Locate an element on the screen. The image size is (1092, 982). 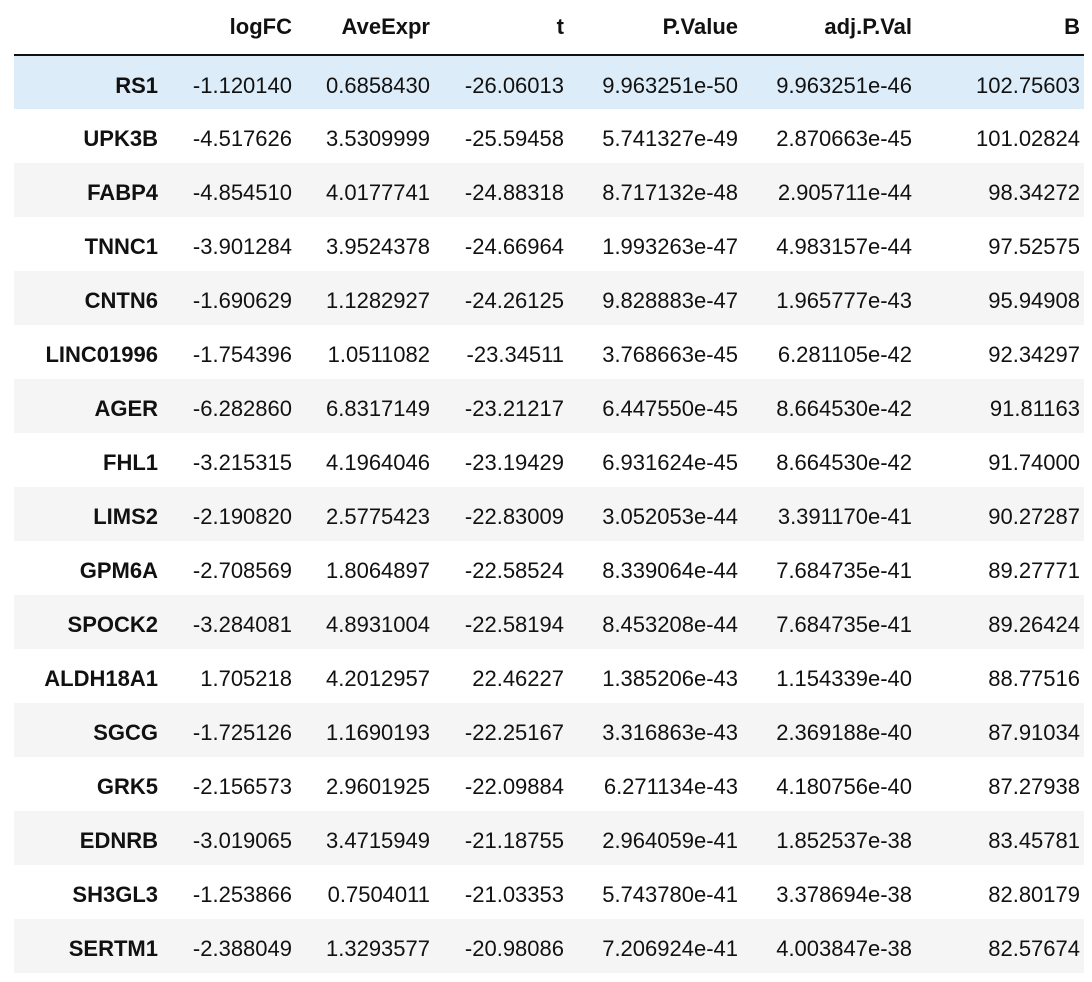
cell-adj-pval: 4.003847e-38 is located at coordinates (829, 946).